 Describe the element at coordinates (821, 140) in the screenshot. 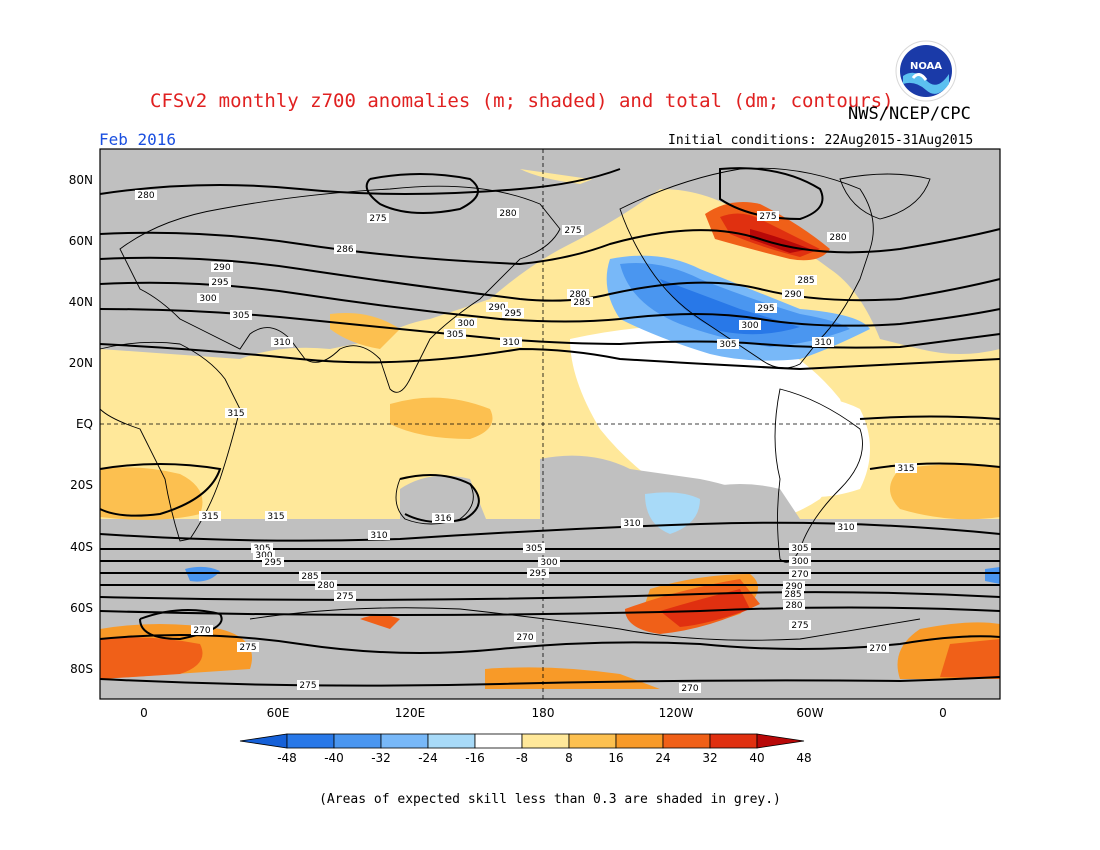

I see `initial-conditions: Initial conditions: 22Aug2015-31Aug2015` at that location.